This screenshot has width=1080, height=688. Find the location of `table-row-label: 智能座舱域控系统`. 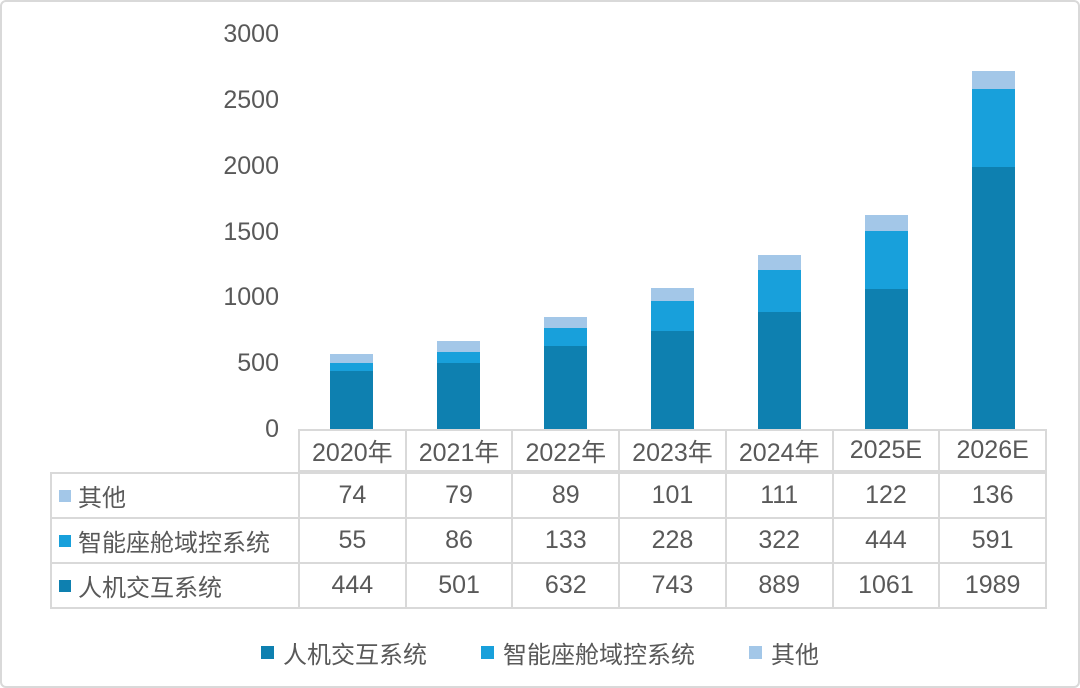

table-row-label: 智能座舱域控系统 is located at coordinates (175, 540).